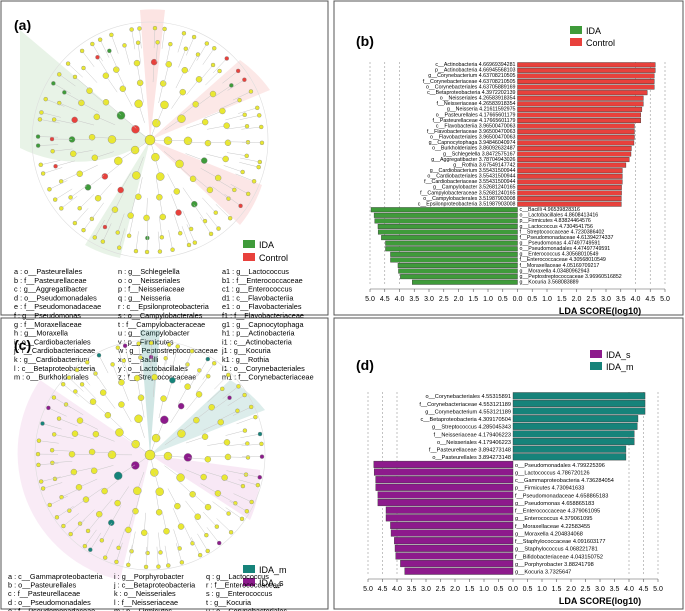 Image resolution: width=685 pixels, height=611 pixels. What do you see at coordinates (473, 149) in the screenshot?
I see `bar-label: o__Burkholderiales 3.86092632487` at bounding box center [473, 149].